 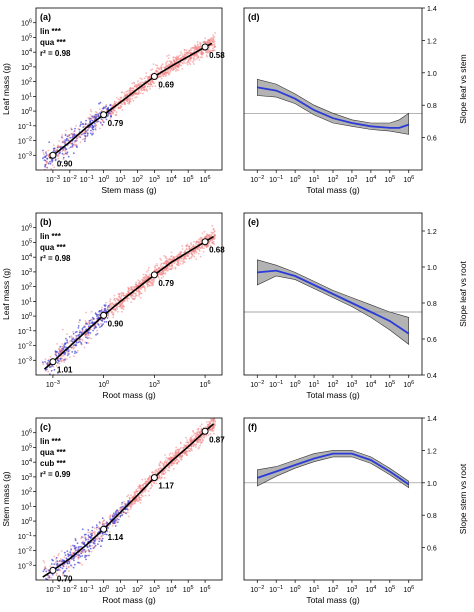 I want to click on plot-frame, so click(x=129, y=499).